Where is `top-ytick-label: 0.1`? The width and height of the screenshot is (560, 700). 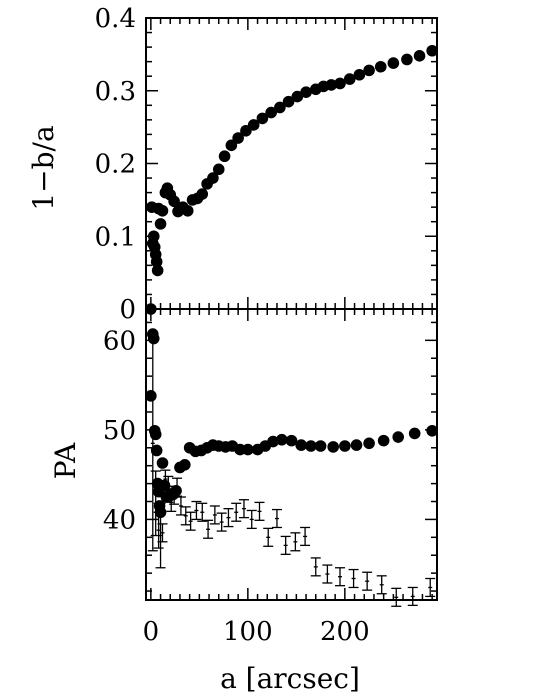
top-ytick-label: 0.1 is located at coordinates (115, 237).